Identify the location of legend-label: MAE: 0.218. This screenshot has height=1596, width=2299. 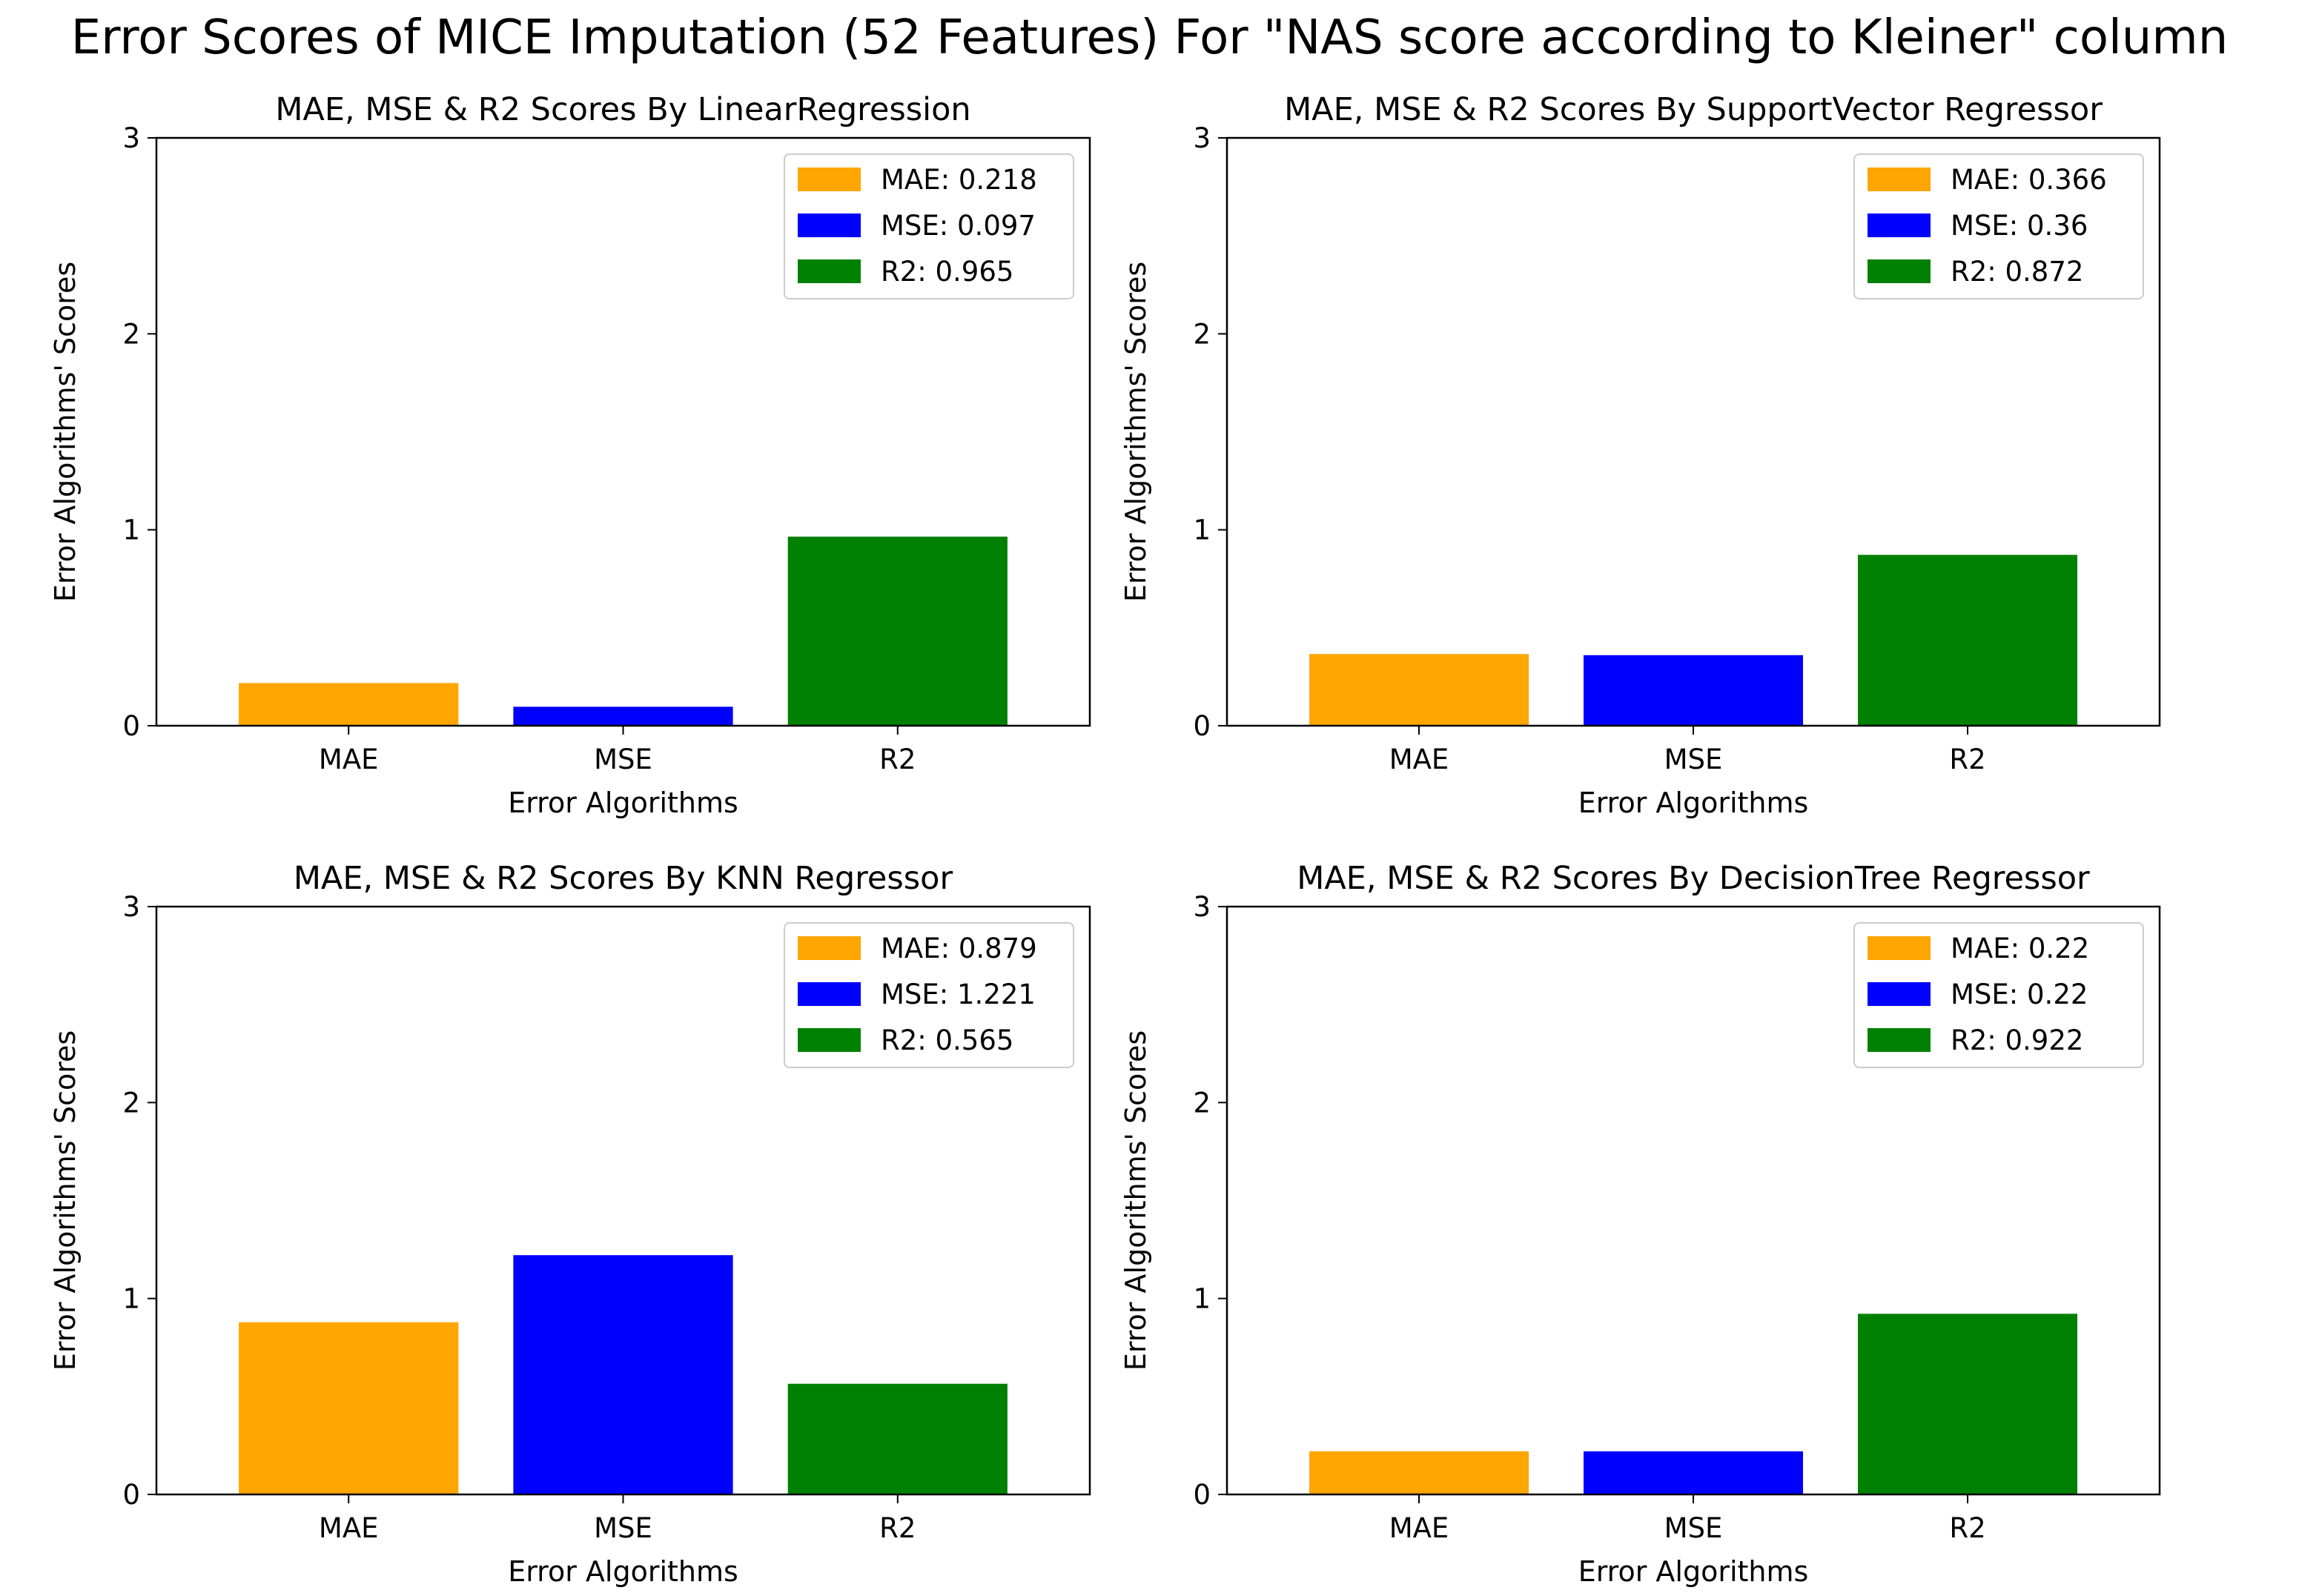
(959, 180).